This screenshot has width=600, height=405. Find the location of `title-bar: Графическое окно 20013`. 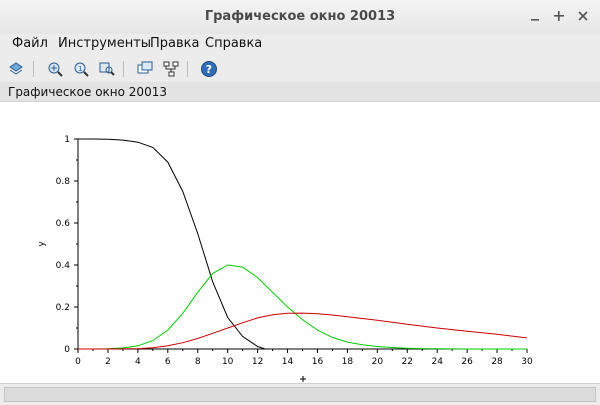

title-bar: Графическое окно 20013 is located at coordinates (300, 17).